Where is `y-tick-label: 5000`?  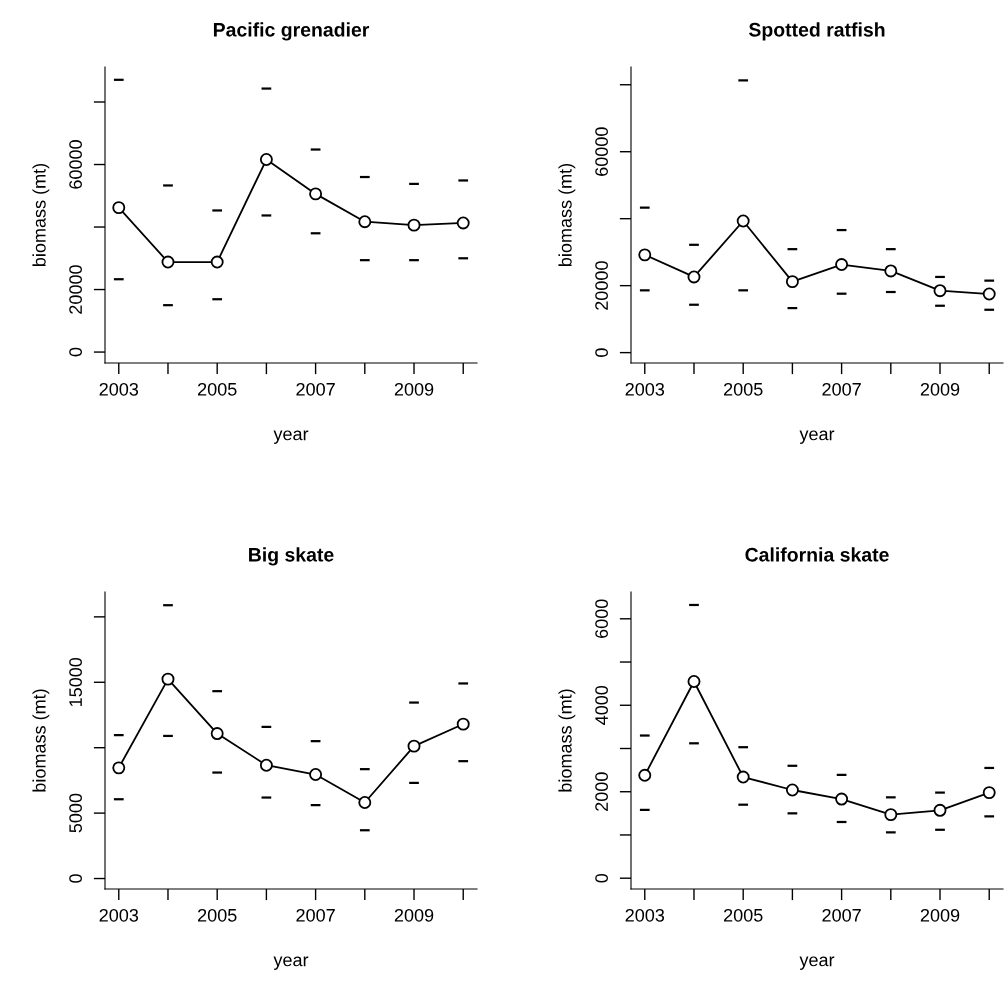
y-tick-label: 5000 is located at coordinates (75, 813).